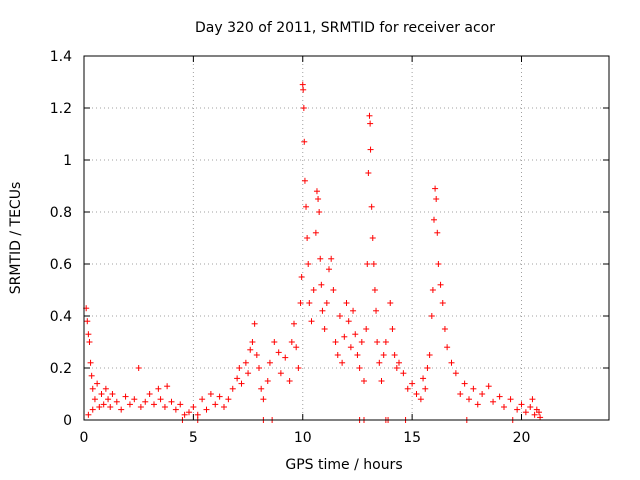  I want to click on x-tick-label: 0, so click(84, 438).